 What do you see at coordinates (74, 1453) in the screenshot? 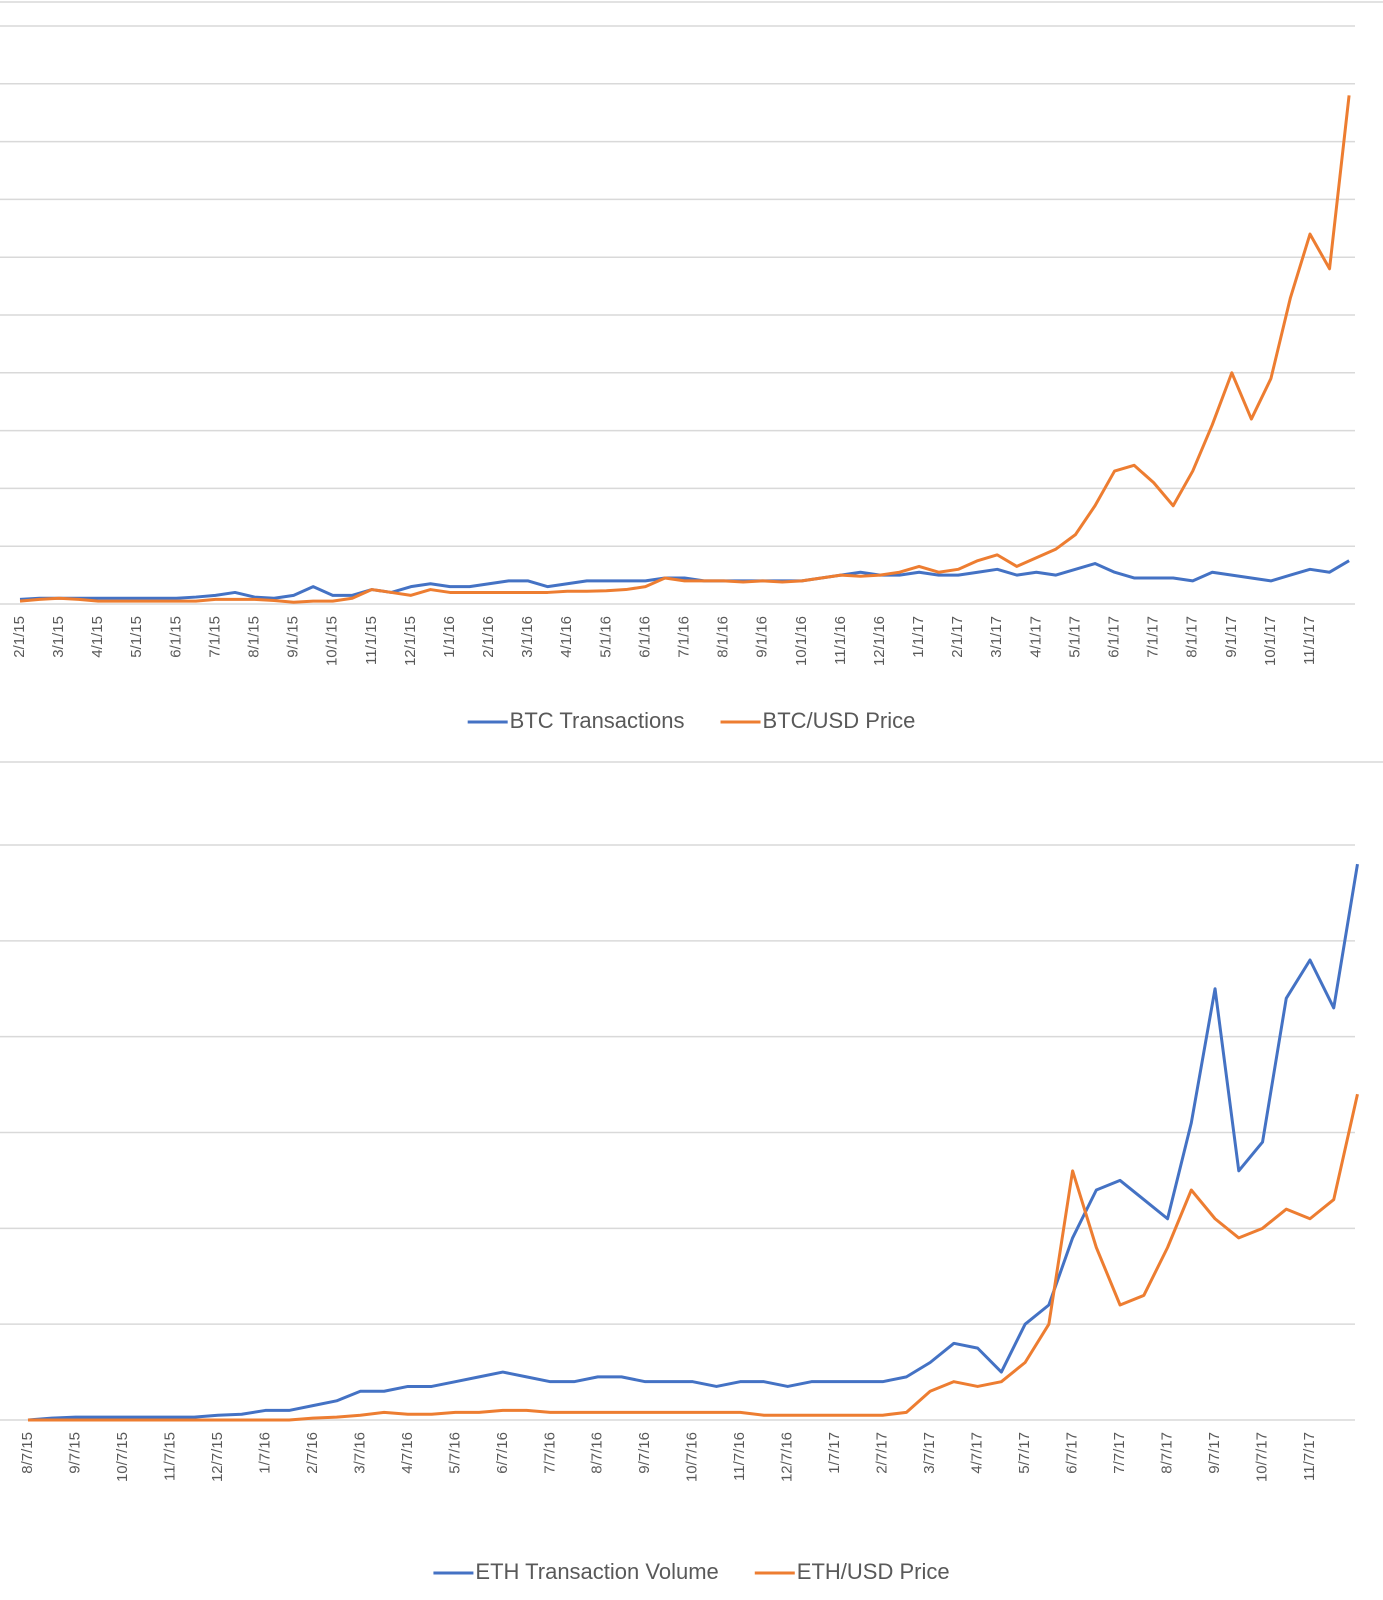
I see `x-tick-label: 9/7/15` at bounding box center [74, 1453].